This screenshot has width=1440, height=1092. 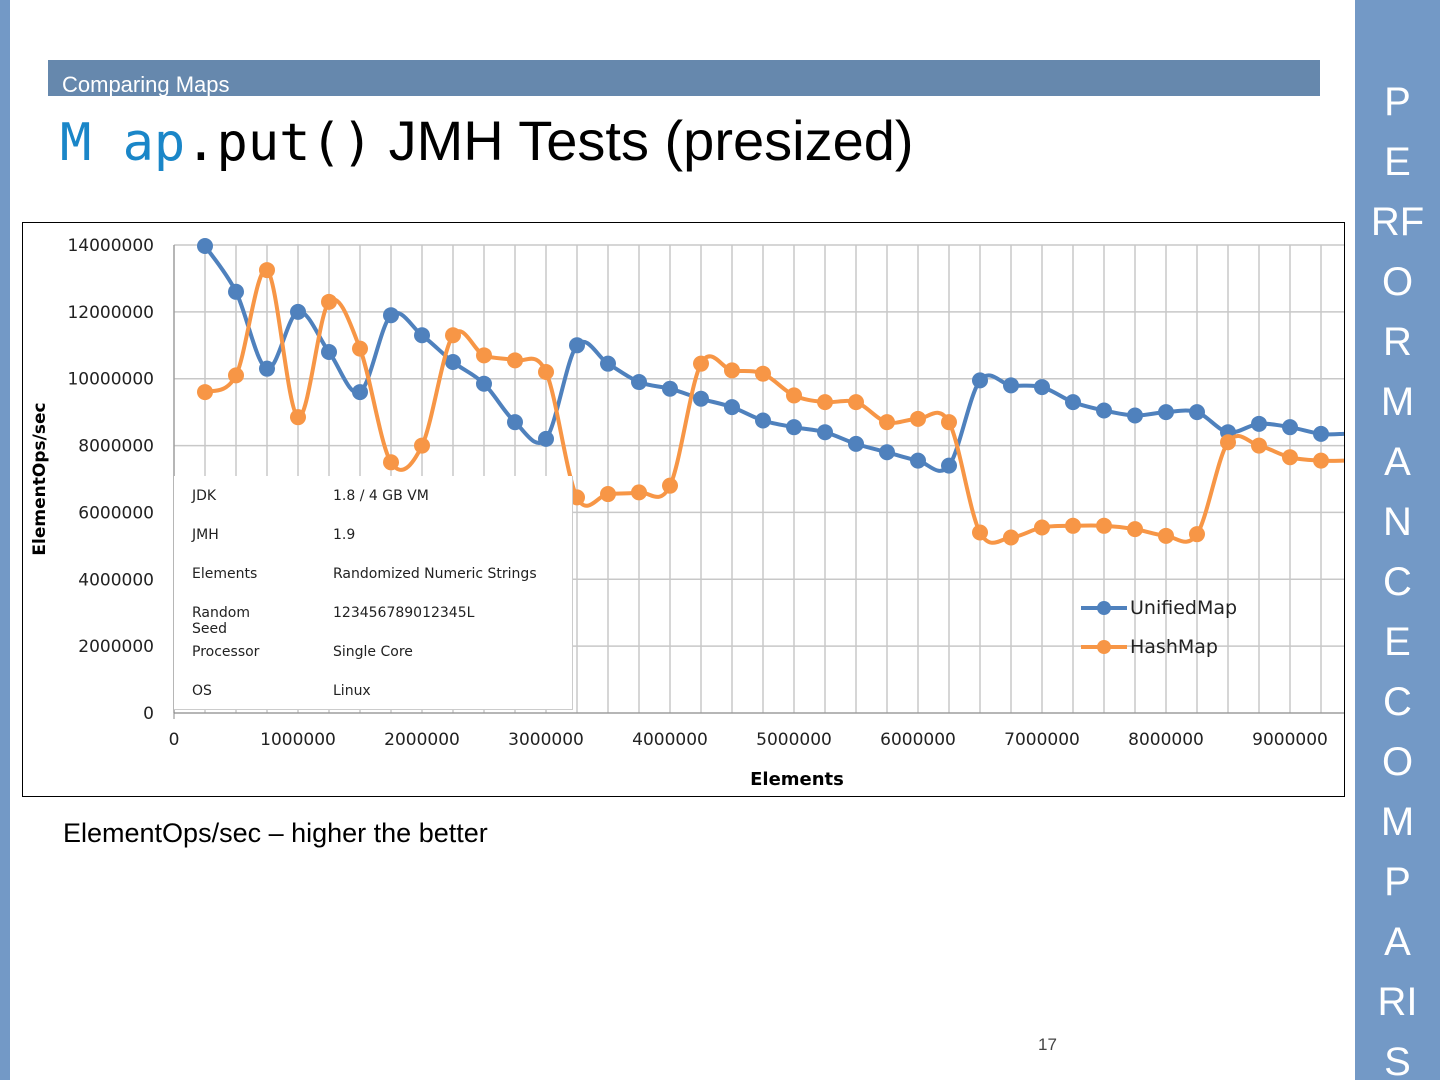 I want to click on info-key: Elements, so click(x=225, y=574).